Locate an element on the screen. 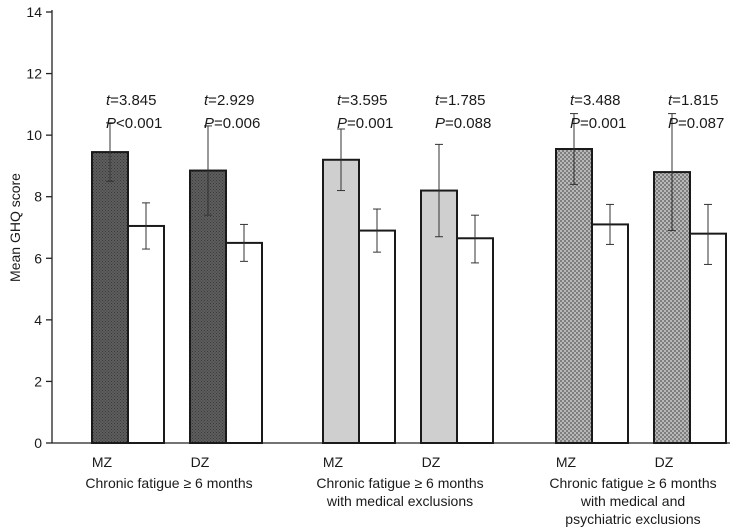  p-value-label: P=0.087 is located at coordinates (696, 123).